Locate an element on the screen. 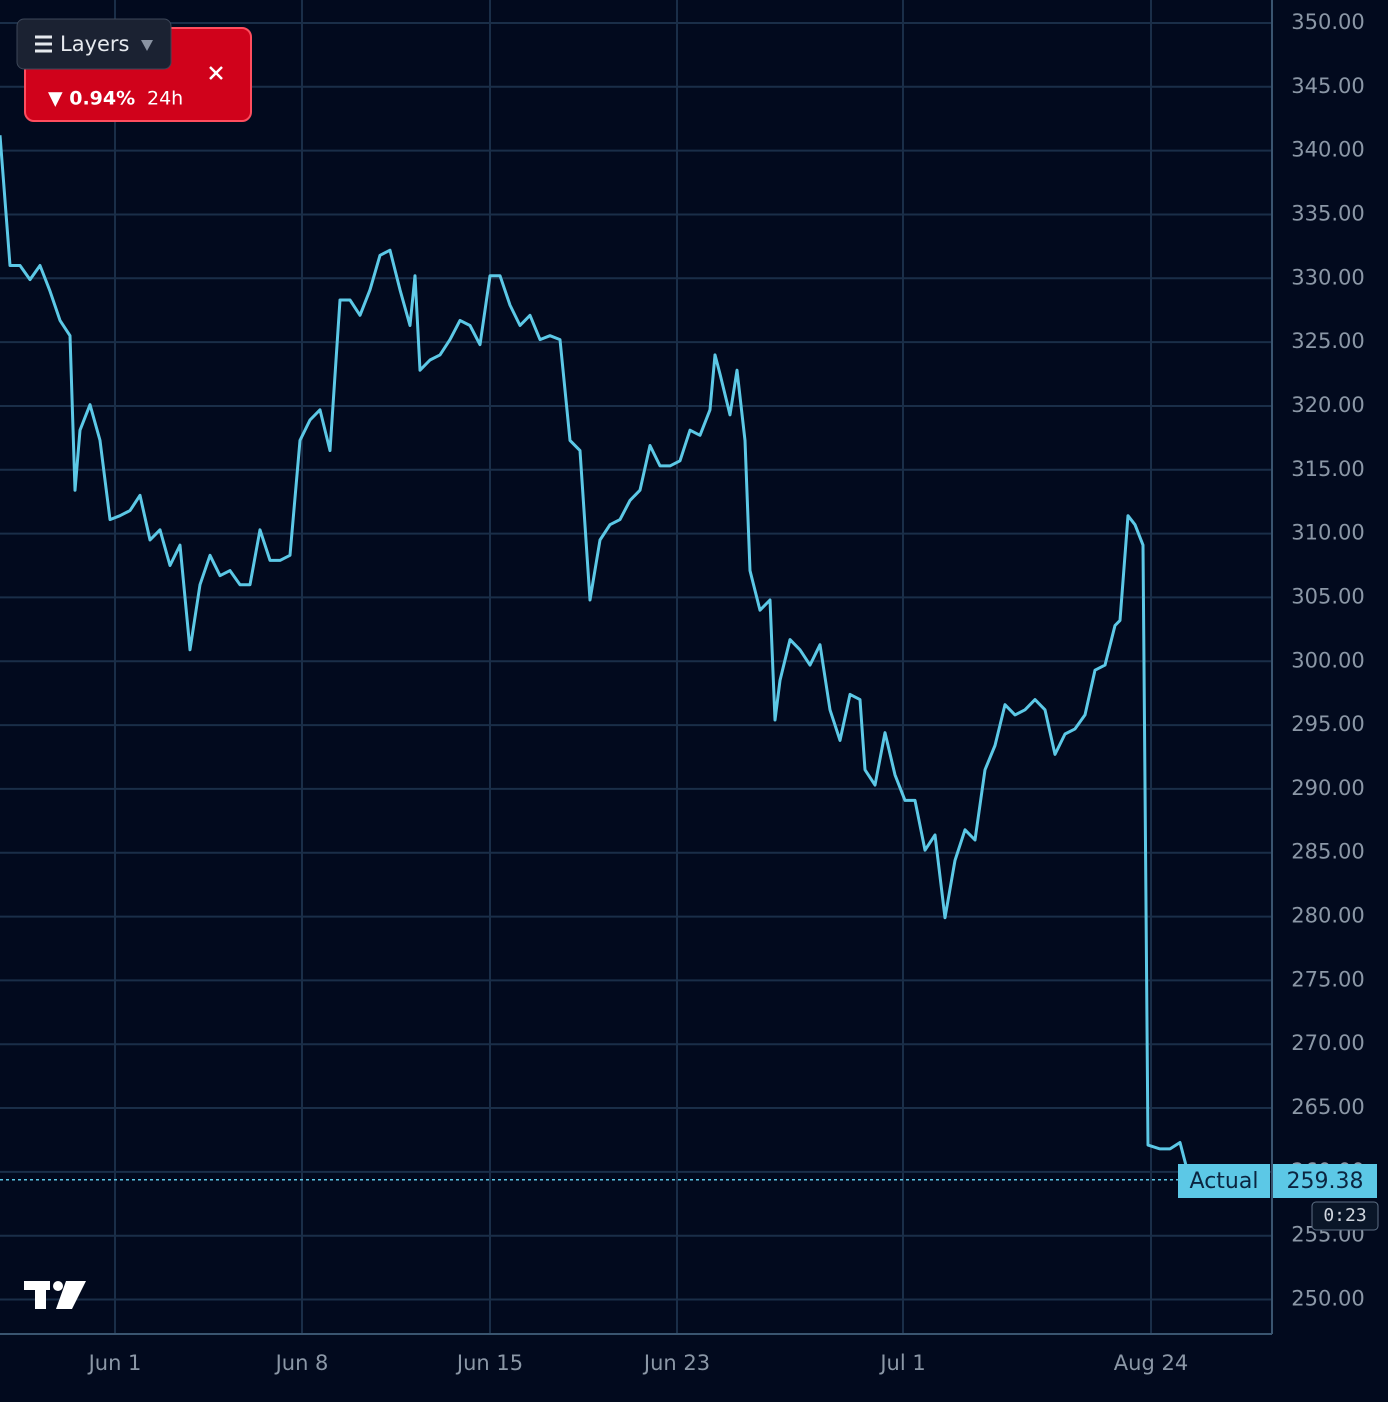  y-tick-label: 310.00 is located at coordinates (1327, 533).